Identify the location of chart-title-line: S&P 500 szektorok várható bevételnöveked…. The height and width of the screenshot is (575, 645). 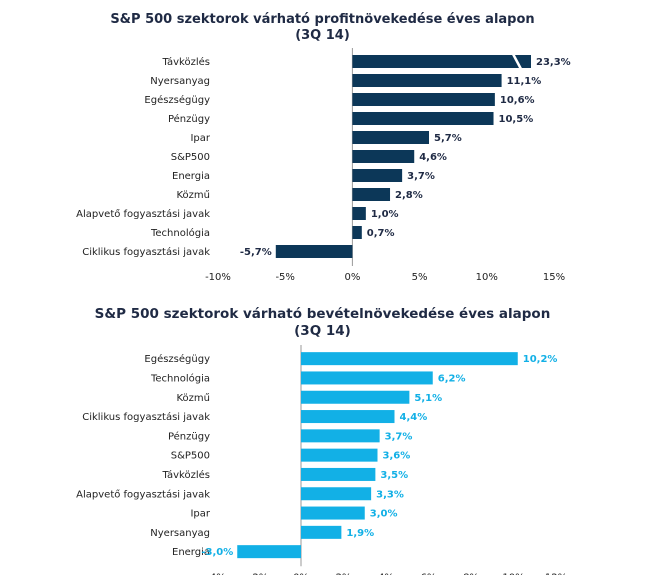
(322, 314).